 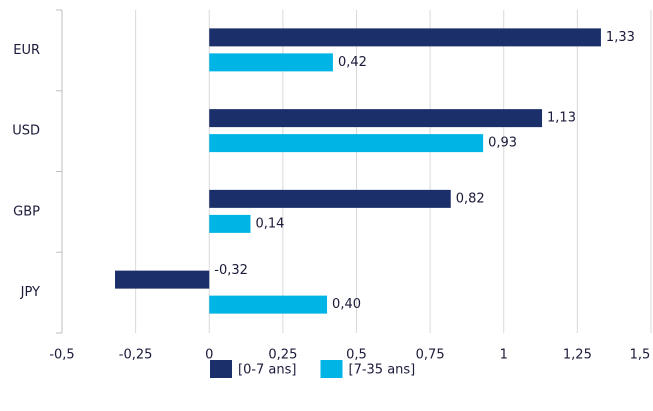 What do you see at coordinates (61, 355) in the screenshot?
I see `x-tick-label: -0,5` at bounding box center [61, 355].